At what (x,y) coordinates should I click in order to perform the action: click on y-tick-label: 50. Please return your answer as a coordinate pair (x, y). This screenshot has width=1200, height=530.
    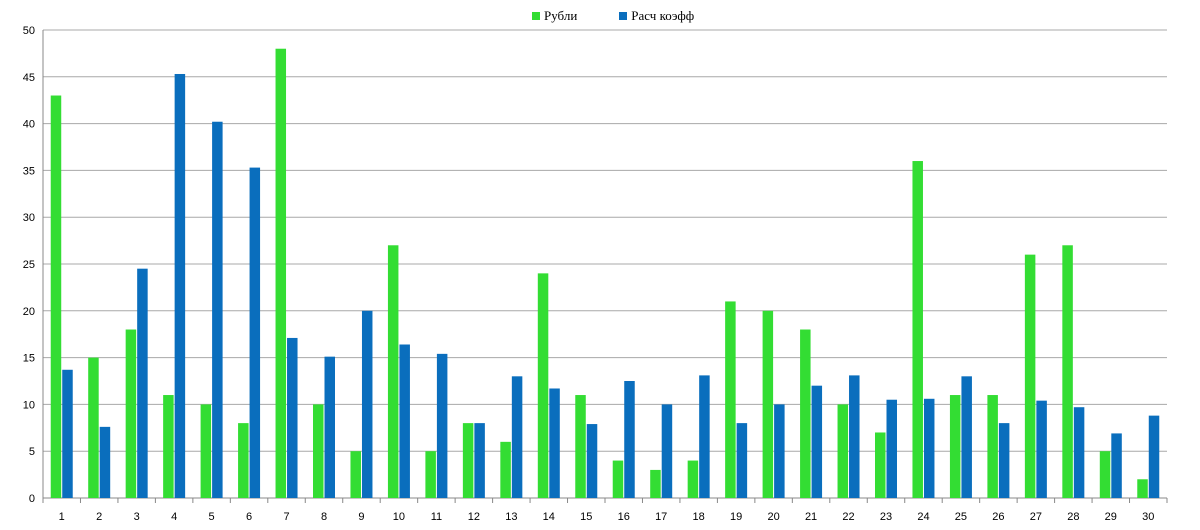
    Looking at the image, I should click on (29, 31).